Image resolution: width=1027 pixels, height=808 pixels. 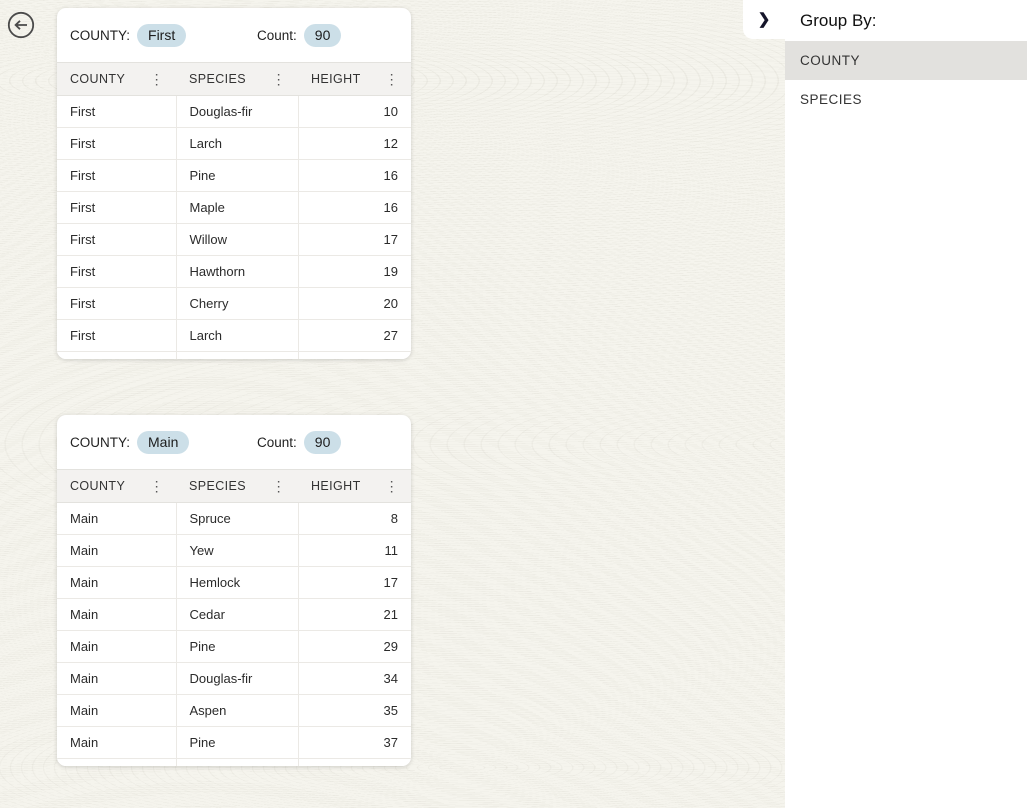 What do you see at coordinates (831, 99) in the screenshot?
I see `sidebar-item-species: SPECIES` at bounding box center [831, 99].